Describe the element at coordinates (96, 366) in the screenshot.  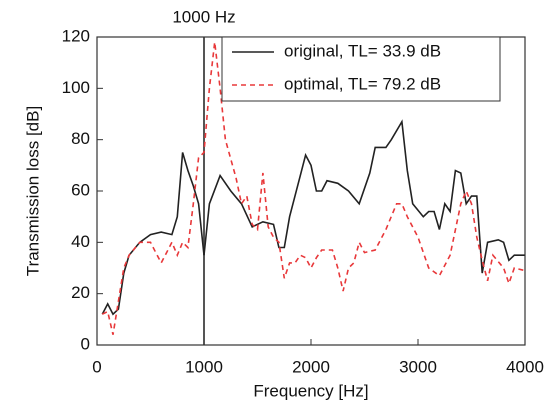
I see `x-tick-label: 0` at that location.